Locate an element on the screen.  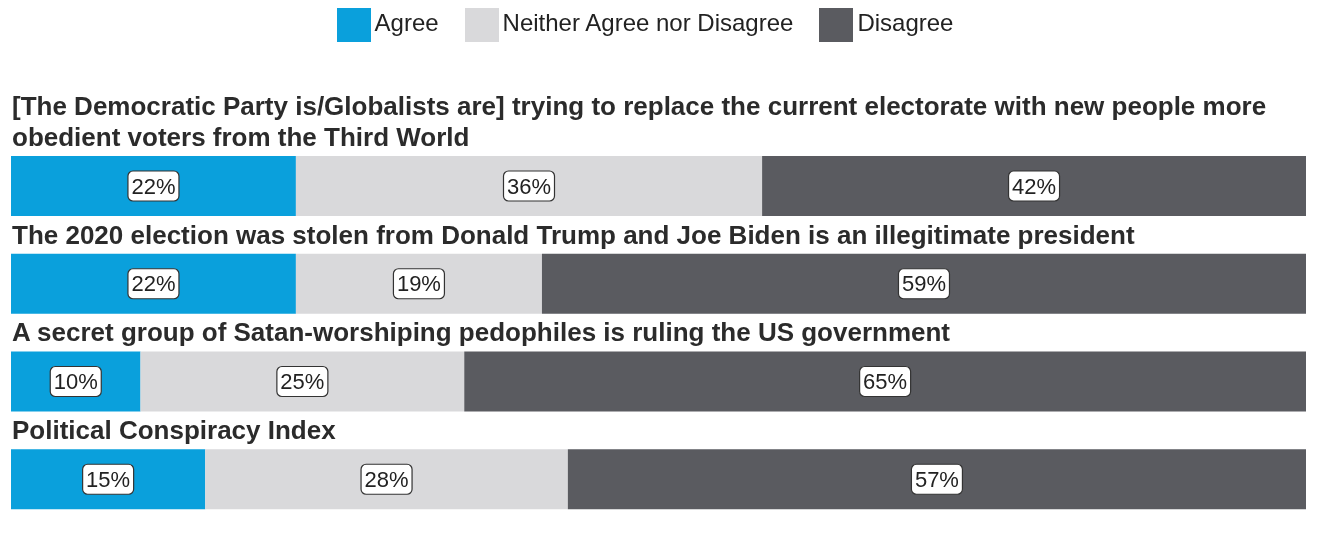
legend-label: Agree is located at coordinates (406, 23).